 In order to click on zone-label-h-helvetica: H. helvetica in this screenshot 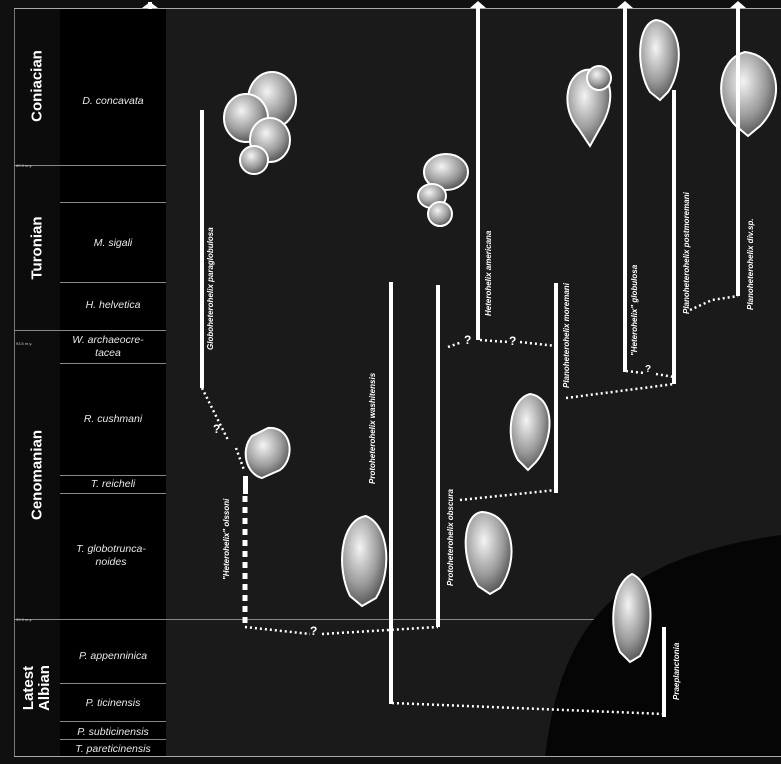, I will do `click(113, 305)`.